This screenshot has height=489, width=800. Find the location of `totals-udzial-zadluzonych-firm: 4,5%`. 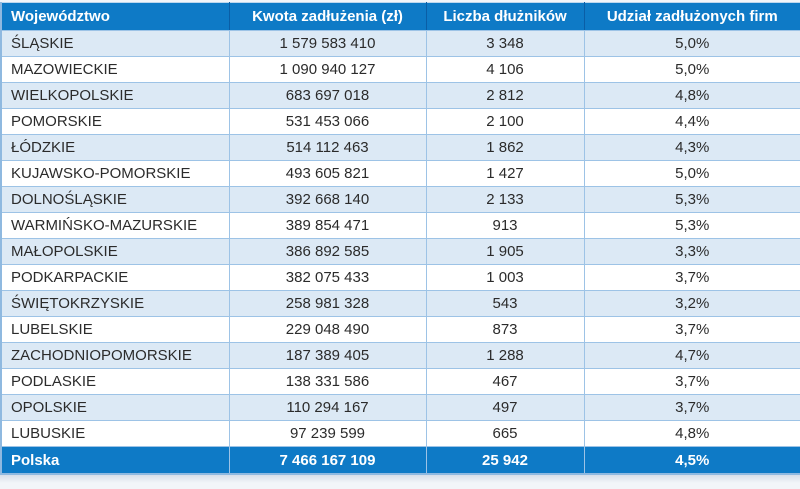

totals-udzial-zadluzonych-firm: 4,5% is located at coordinates (691, 460).